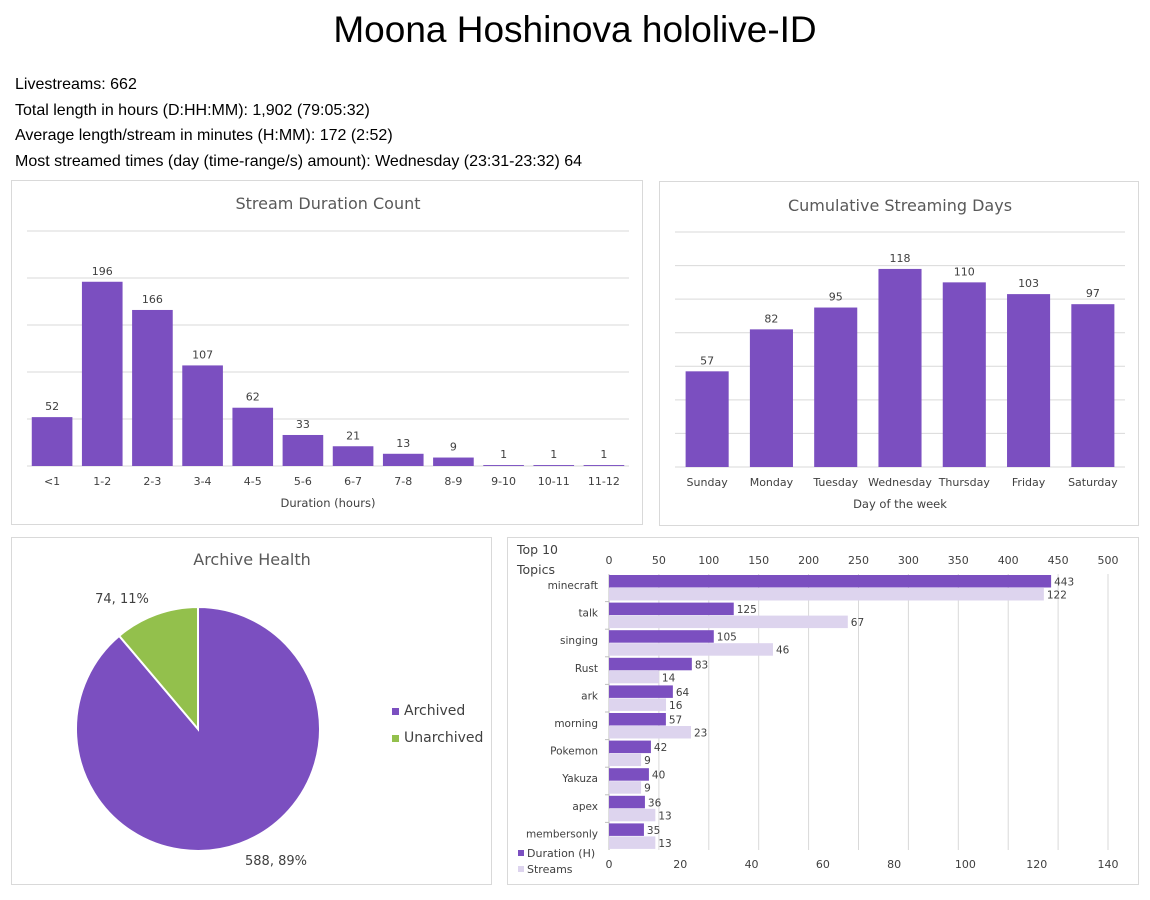  I want to click on topics-bar-streams-membersonly, so click(632, 842).